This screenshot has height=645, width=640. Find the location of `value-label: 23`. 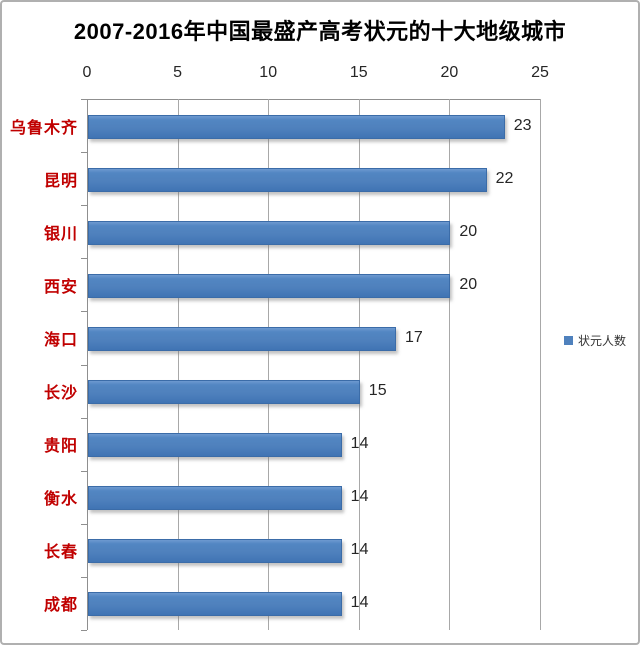

value-label: 23 is located at coordinates (522, 125).